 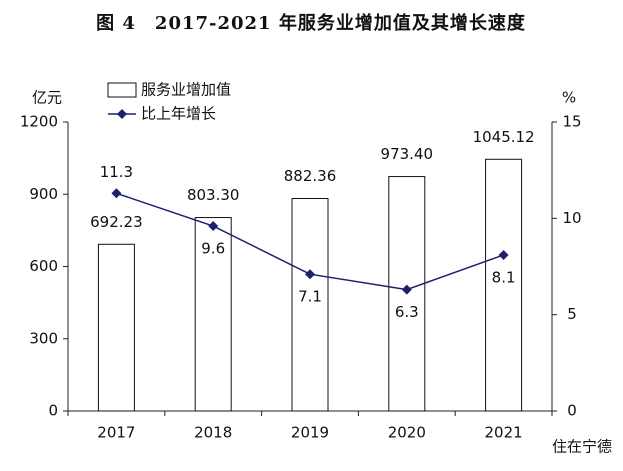 What do you see at coordinates (407, 154) in the screenshot?
I see `bar-value-label: 973.40` at bounding box center [407, 154].